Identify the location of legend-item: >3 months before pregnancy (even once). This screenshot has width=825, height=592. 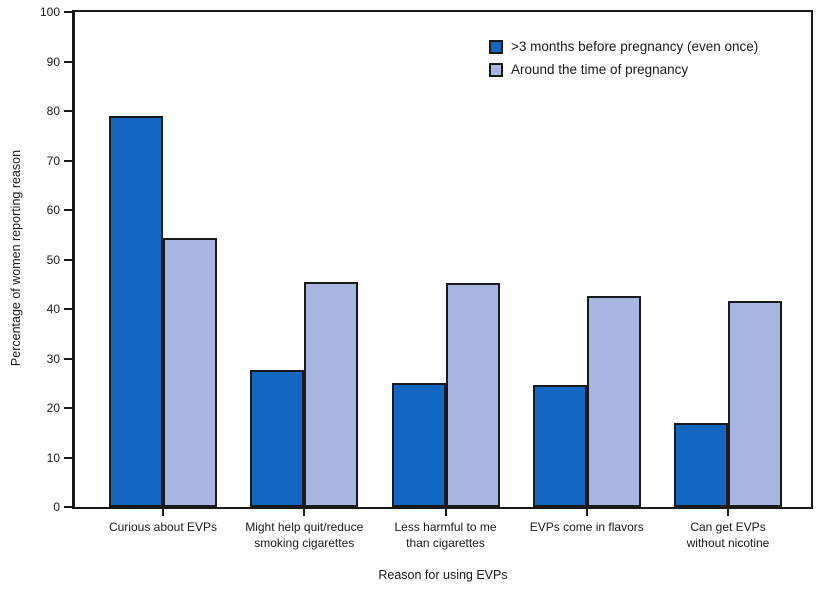
(623, 46).